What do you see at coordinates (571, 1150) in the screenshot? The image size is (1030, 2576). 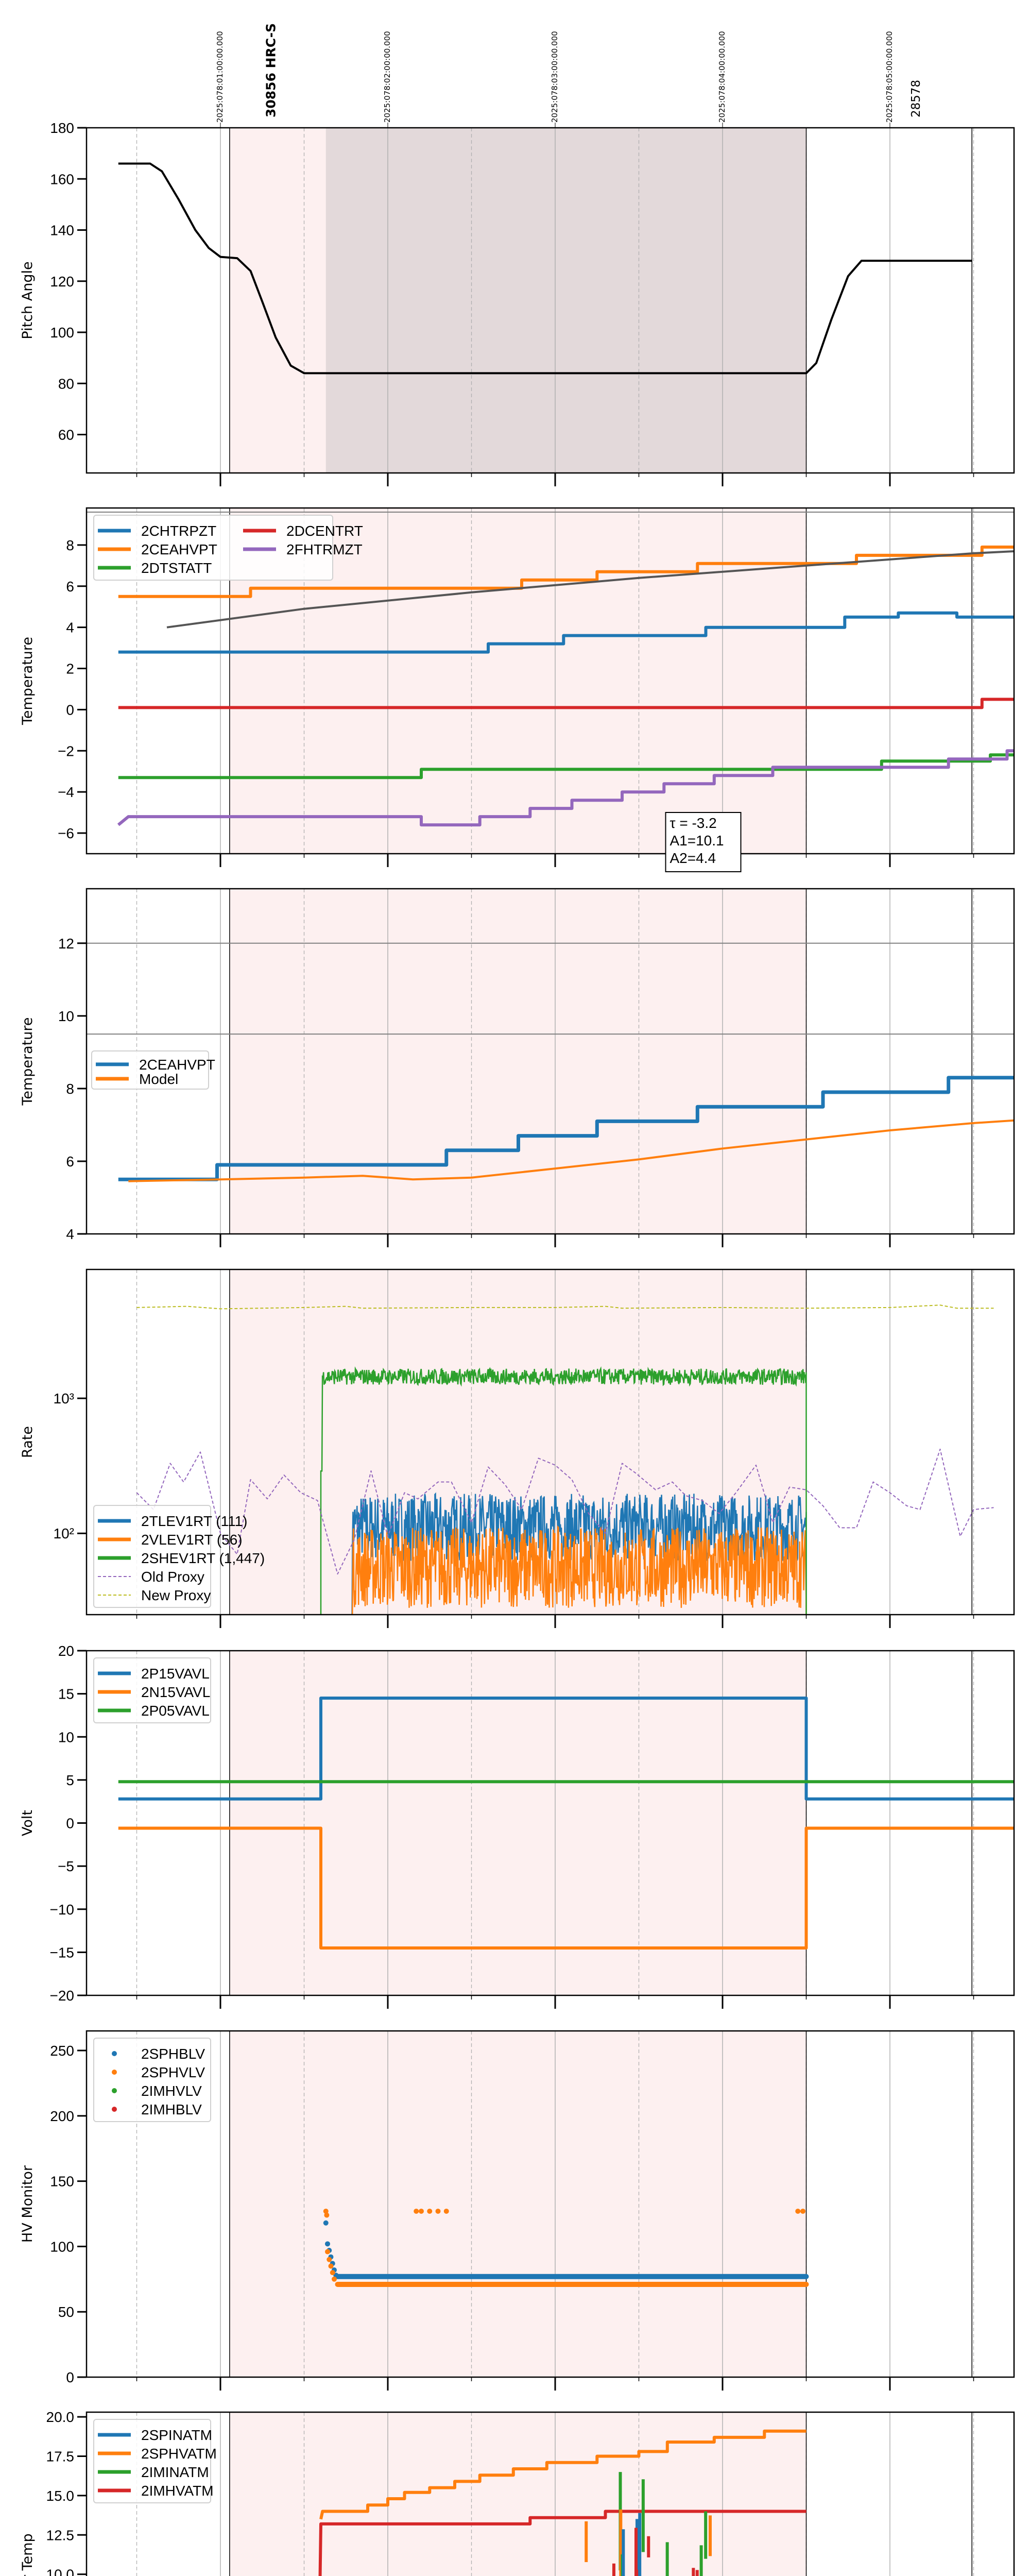 I see `series-Model` at bounding box center [571, 1150].